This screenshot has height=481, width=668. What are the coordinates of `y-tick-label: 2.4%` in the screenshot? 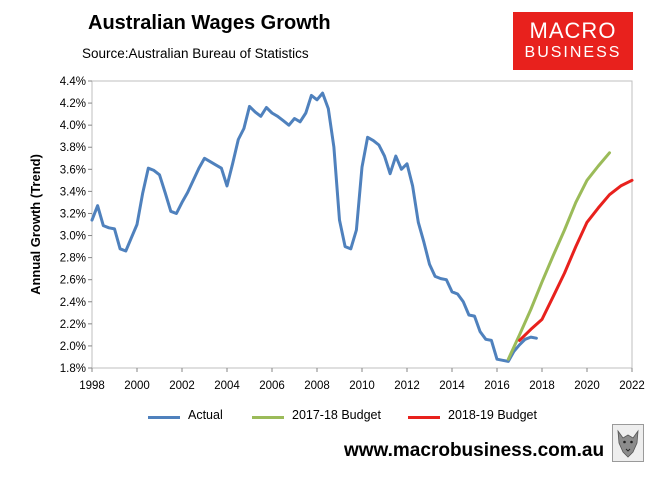 It's located at (73, 303).